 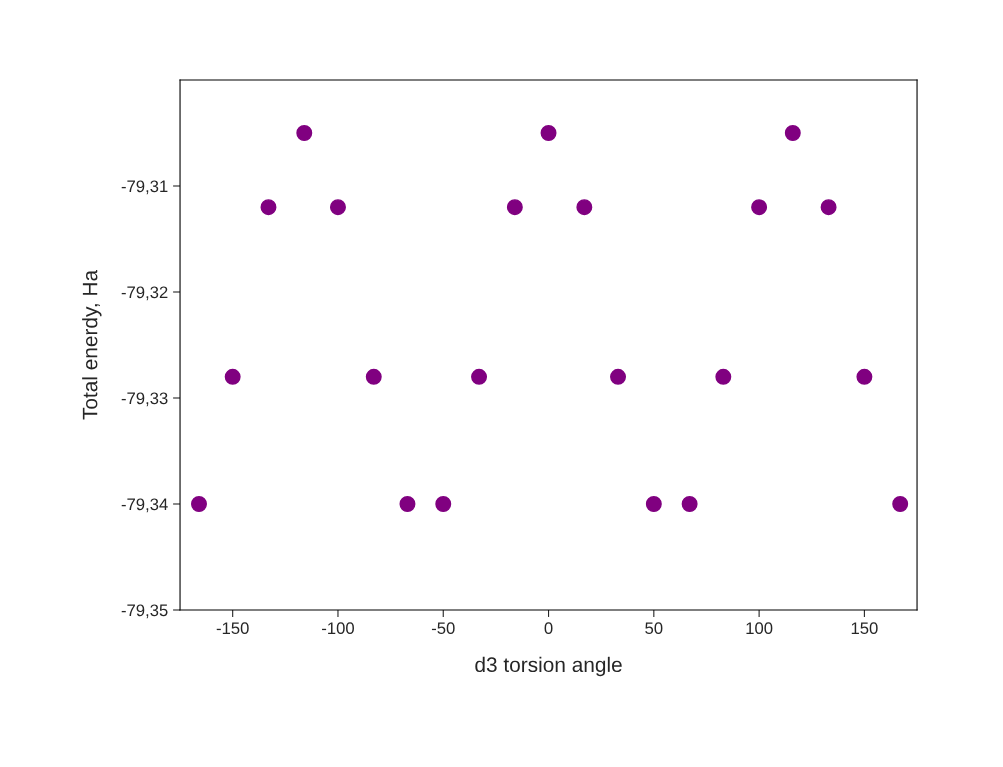 What do you see at coordinates (144, 505) in the screenshot?
I see `y-tick-label: -79,34` at bounding box center [144, 505].